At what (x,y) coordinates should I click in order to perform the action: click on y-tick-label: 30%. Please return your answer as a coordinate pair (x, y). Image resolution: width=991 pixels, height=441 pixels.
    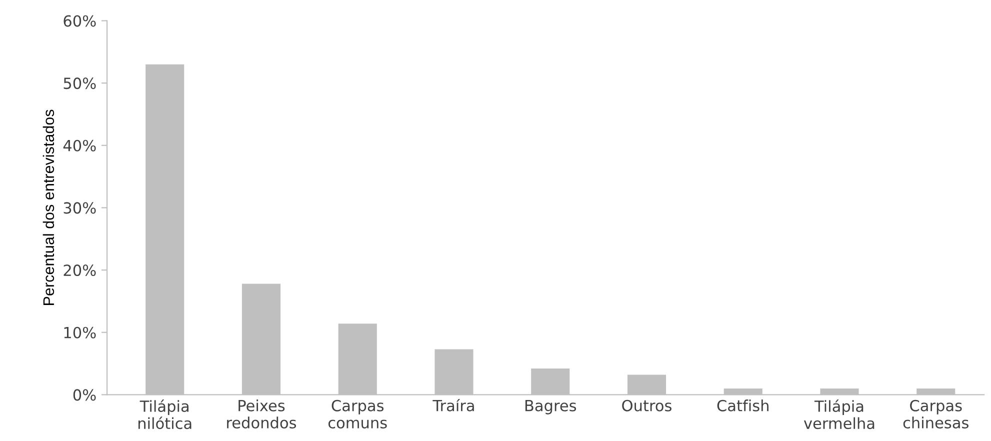
    Looking at the image, I should click on (80, 208).